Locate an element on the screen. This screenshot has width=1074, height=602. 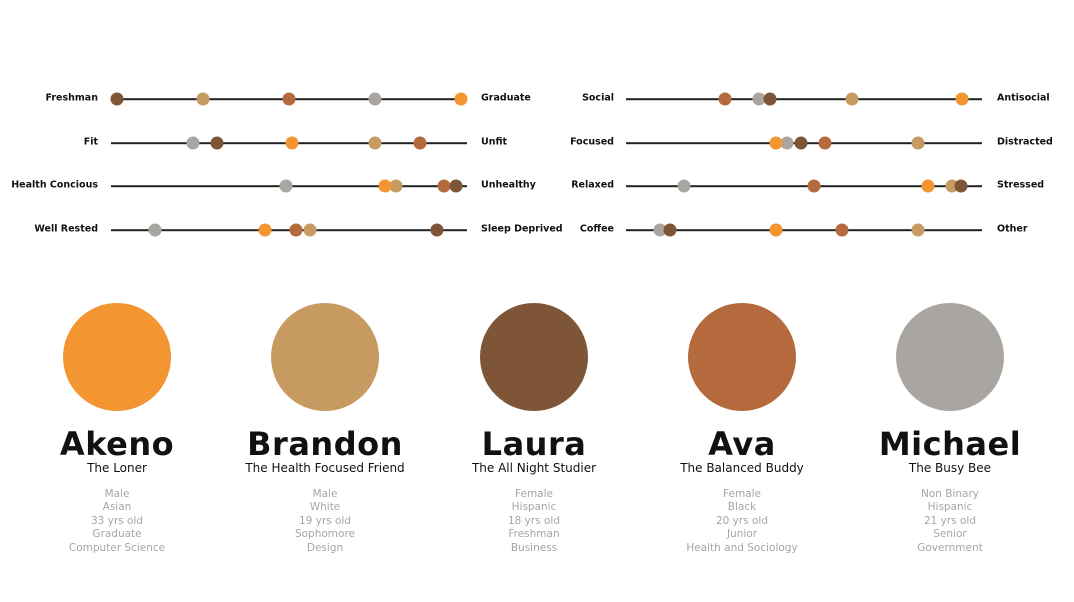
persona-detail: 20 yrs old is located at coordinates (742, 520).